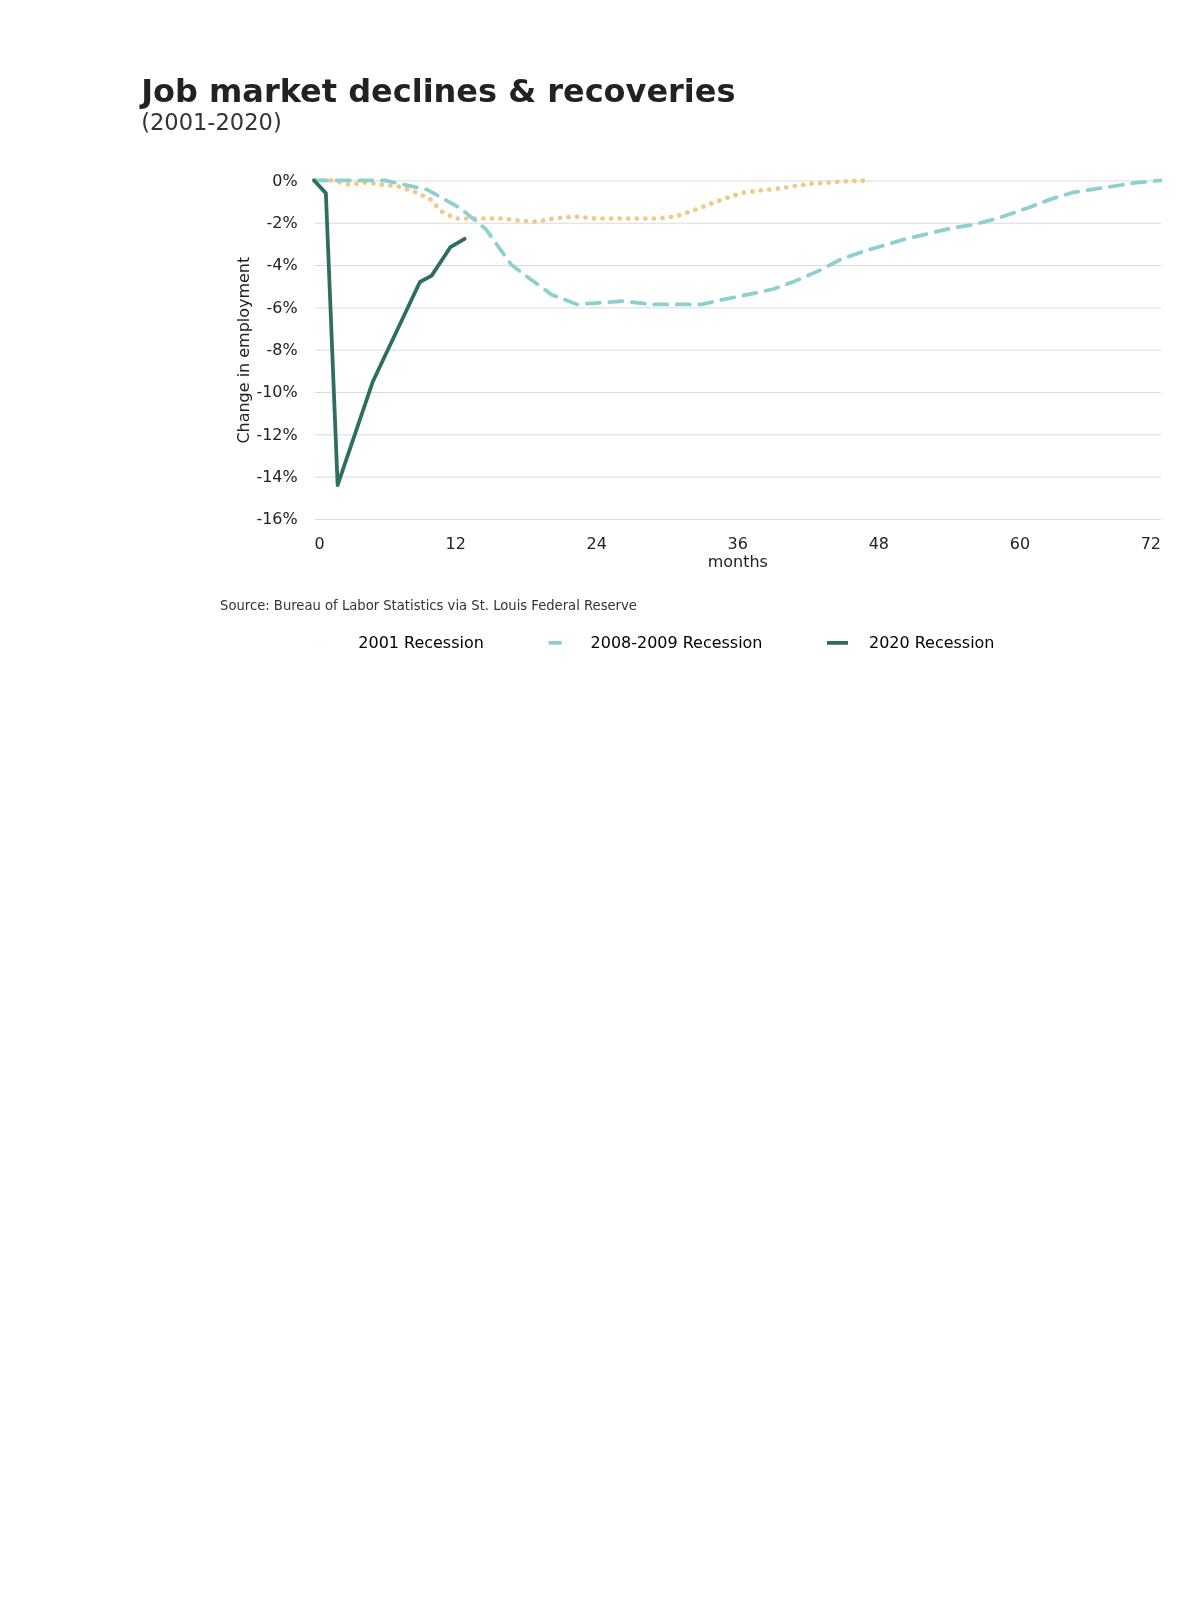 The image size is (1200, 1606). What do you see at coordinates (1150, 543) in the screenshot?
I see `x-tick-label: 72` at bounding box center [1150, 543].